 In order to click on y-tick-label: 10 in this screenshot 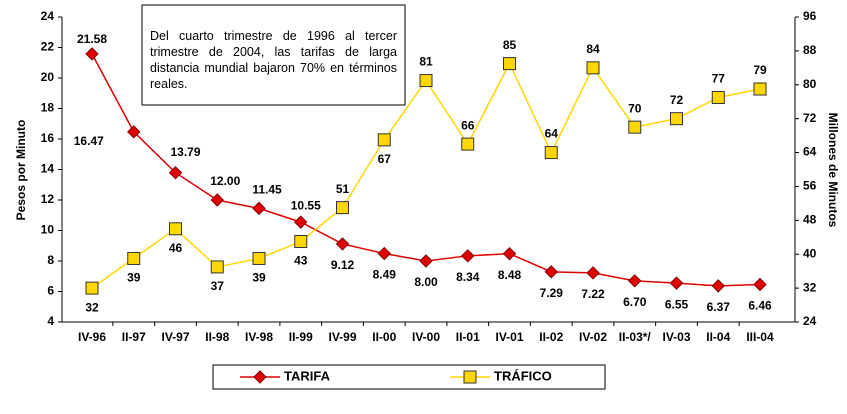, I will do `click(48, 230)`.